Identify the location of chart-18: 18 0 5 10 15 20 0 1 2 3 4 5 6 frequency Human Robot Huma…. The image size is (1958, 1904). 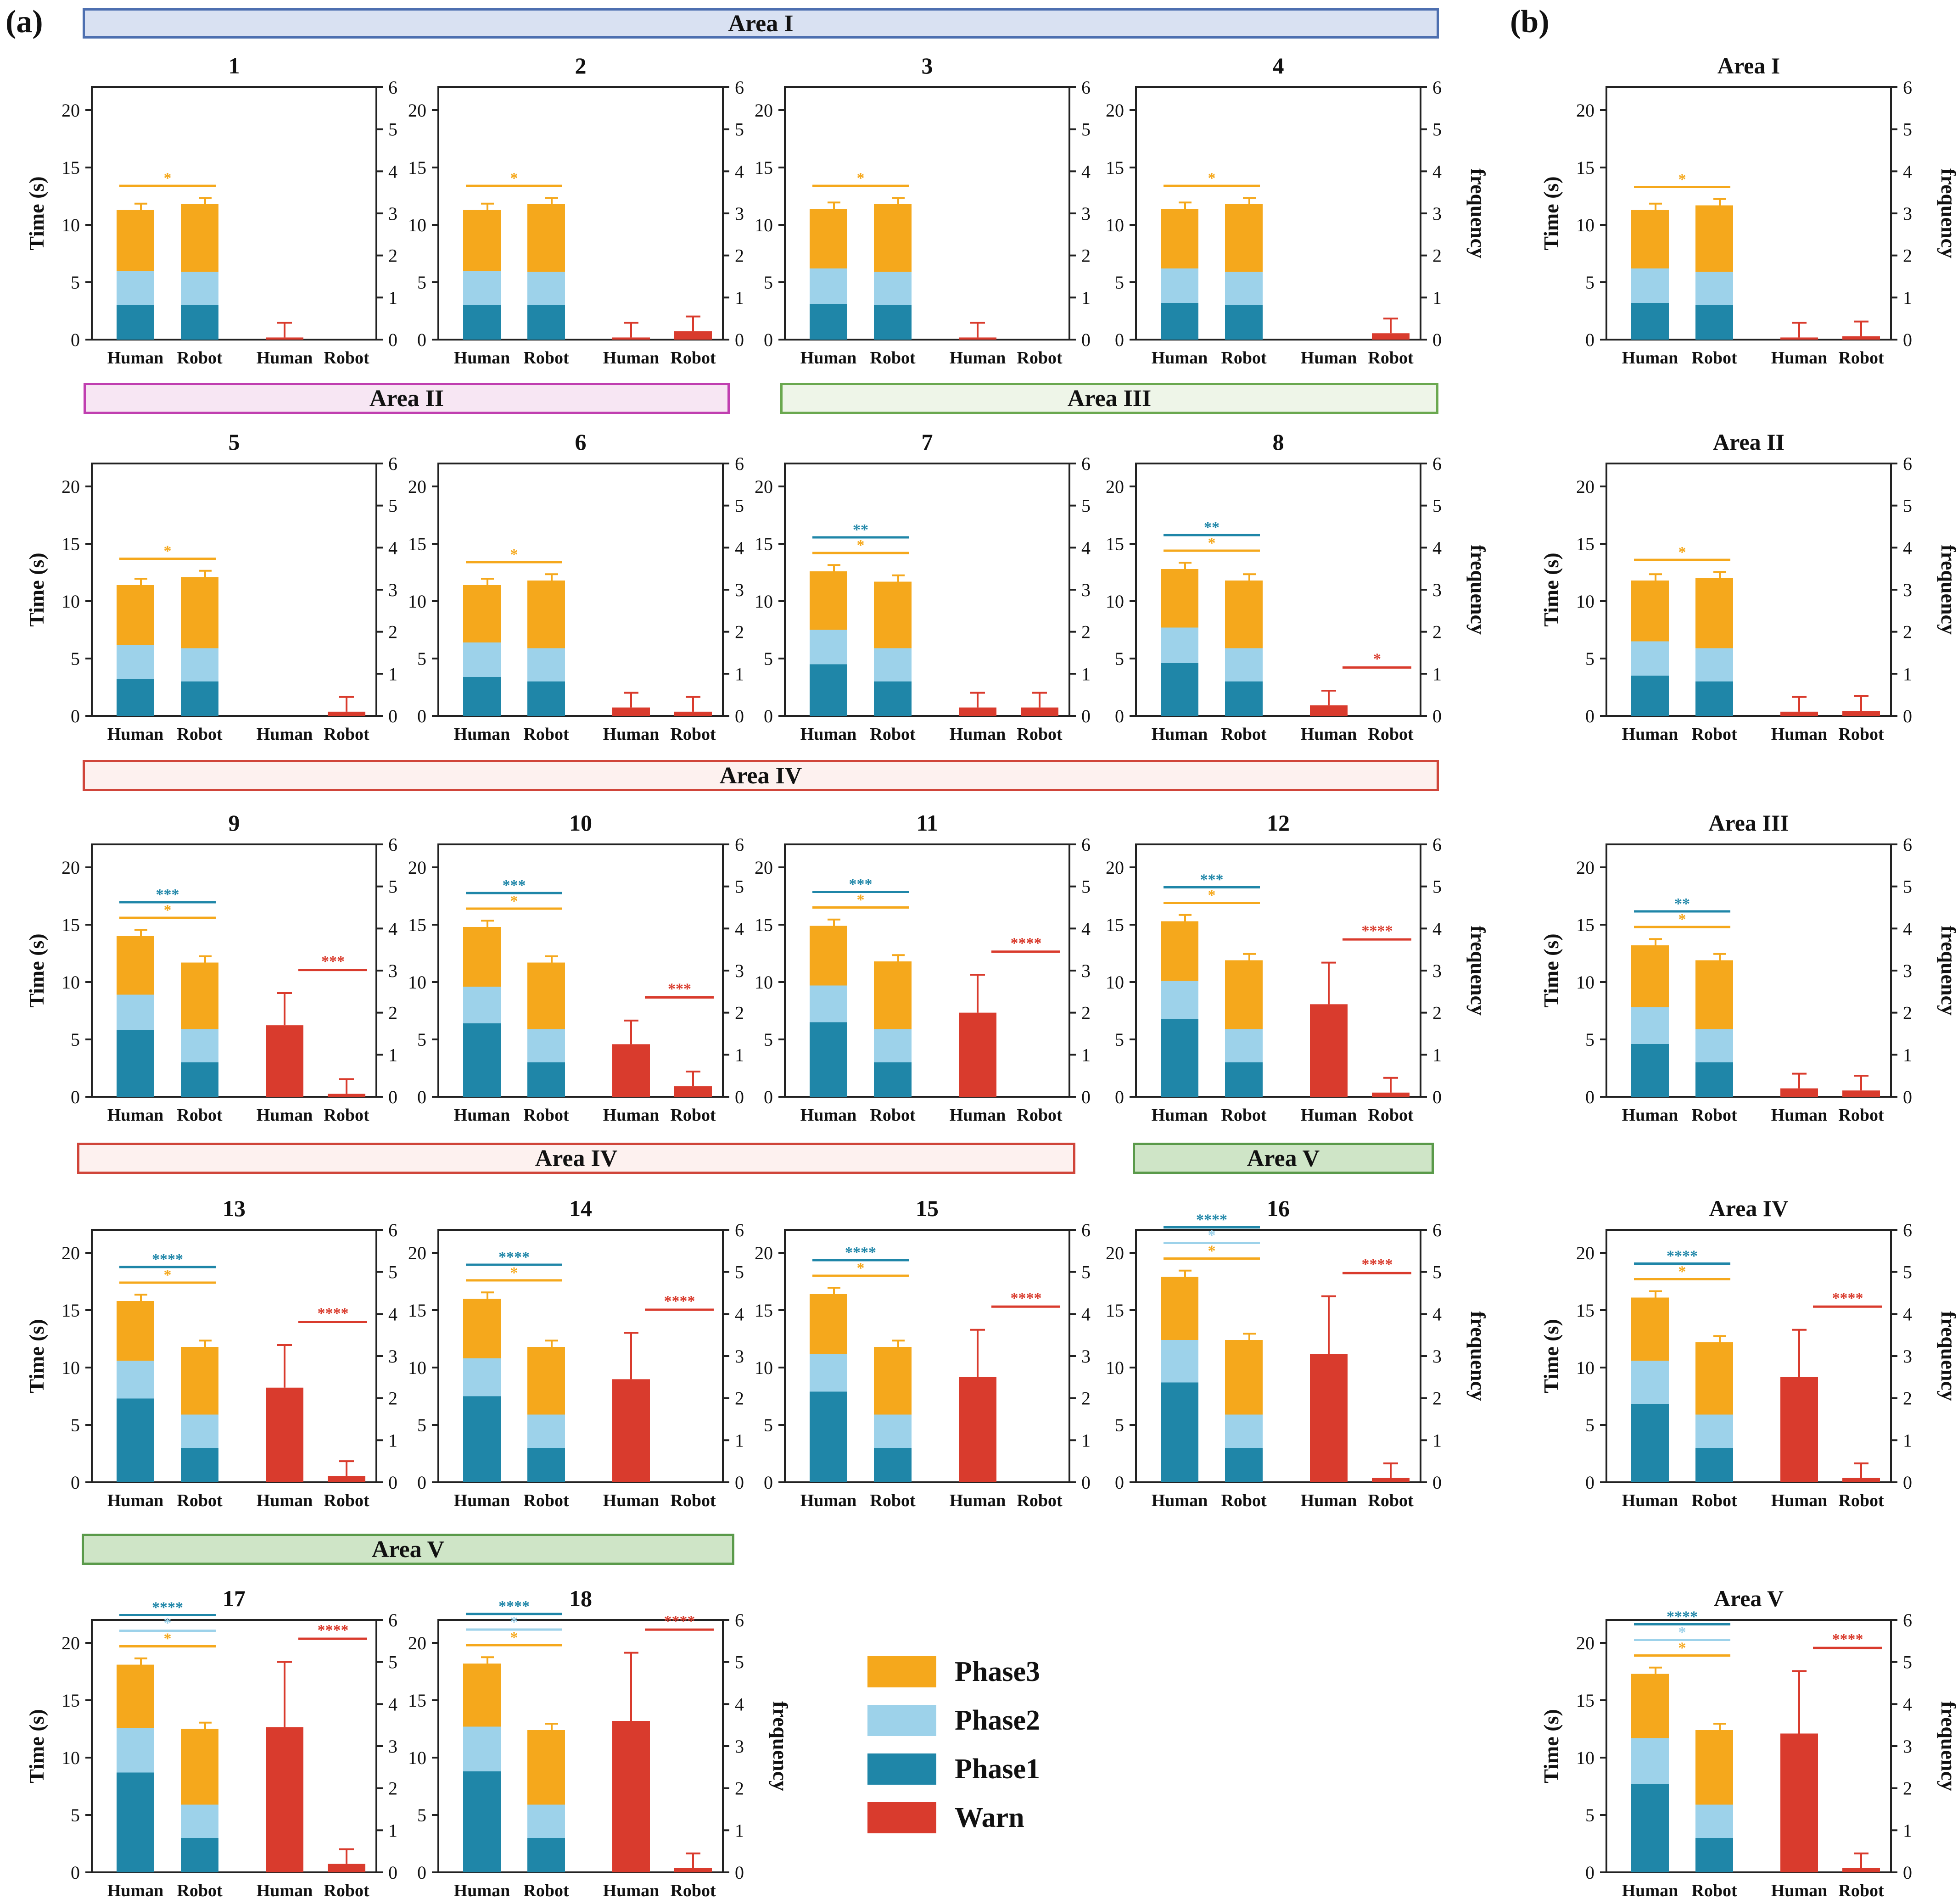
(600, 1743).